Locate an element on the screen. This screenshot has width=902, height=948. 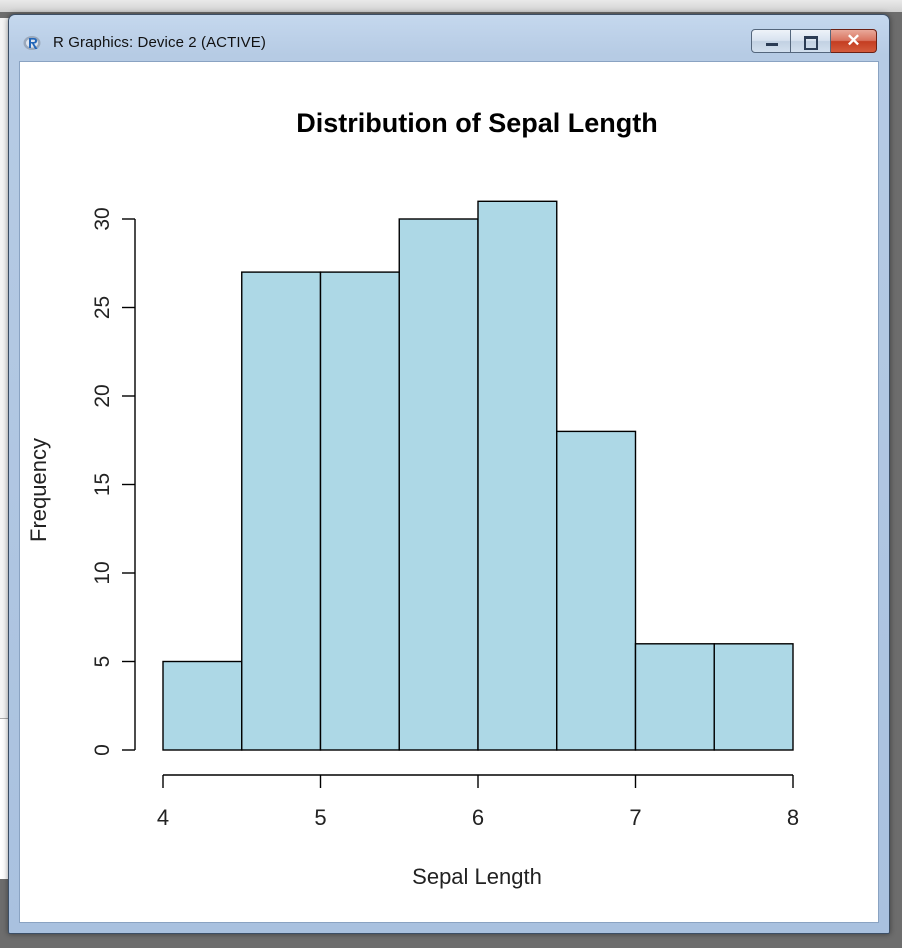
y-axis-label: Frequency is located at coordinates (38, 490).